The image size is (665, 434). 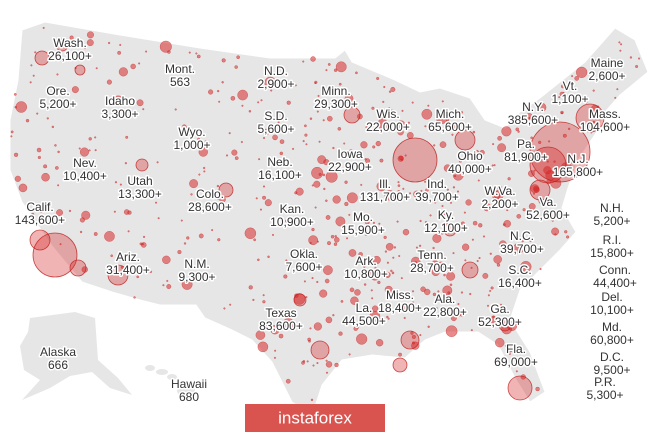 I want to click on state-name: Ark., so click(x=365, y=261).